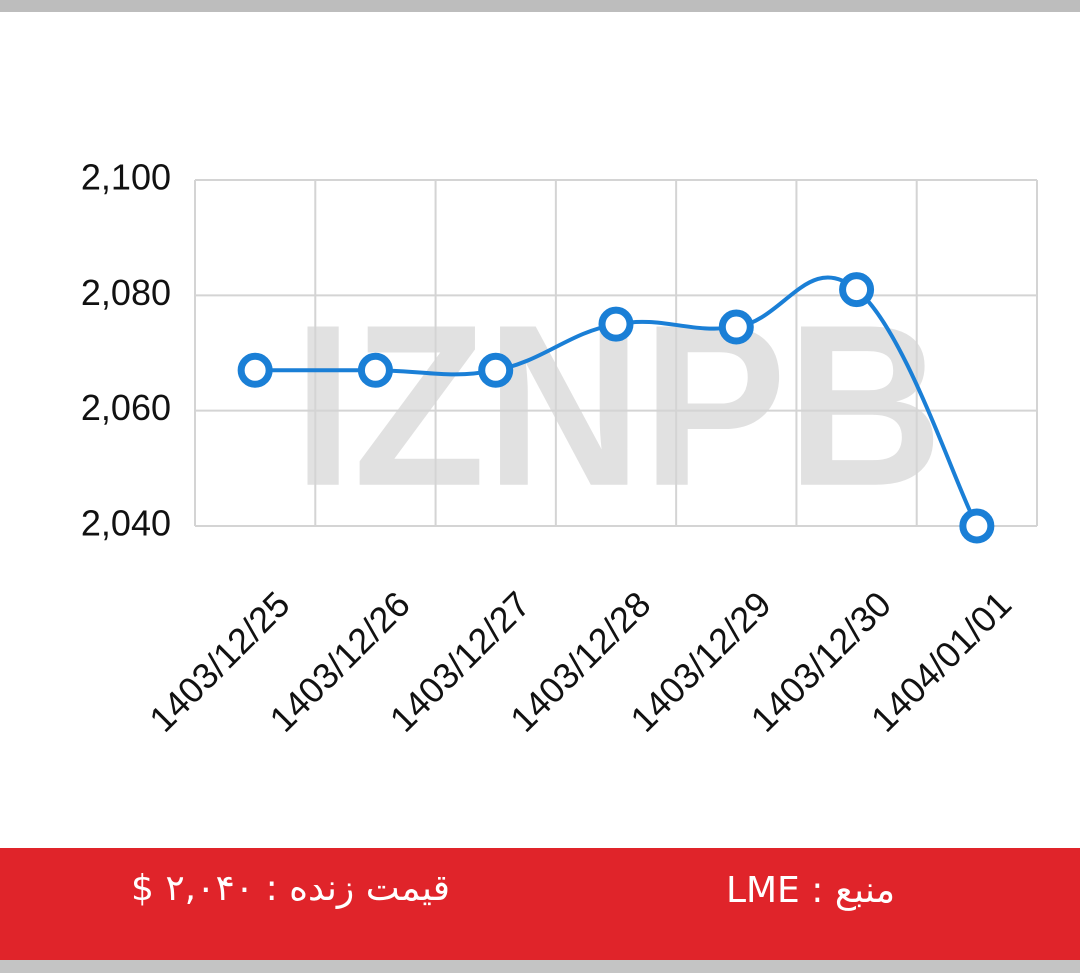 This screenshot has height=973, width=1080. What do you see at coordinates (810, 890) in the screenshot?
I see `source-text: منبع : LME` at bounding box center [810, 890].